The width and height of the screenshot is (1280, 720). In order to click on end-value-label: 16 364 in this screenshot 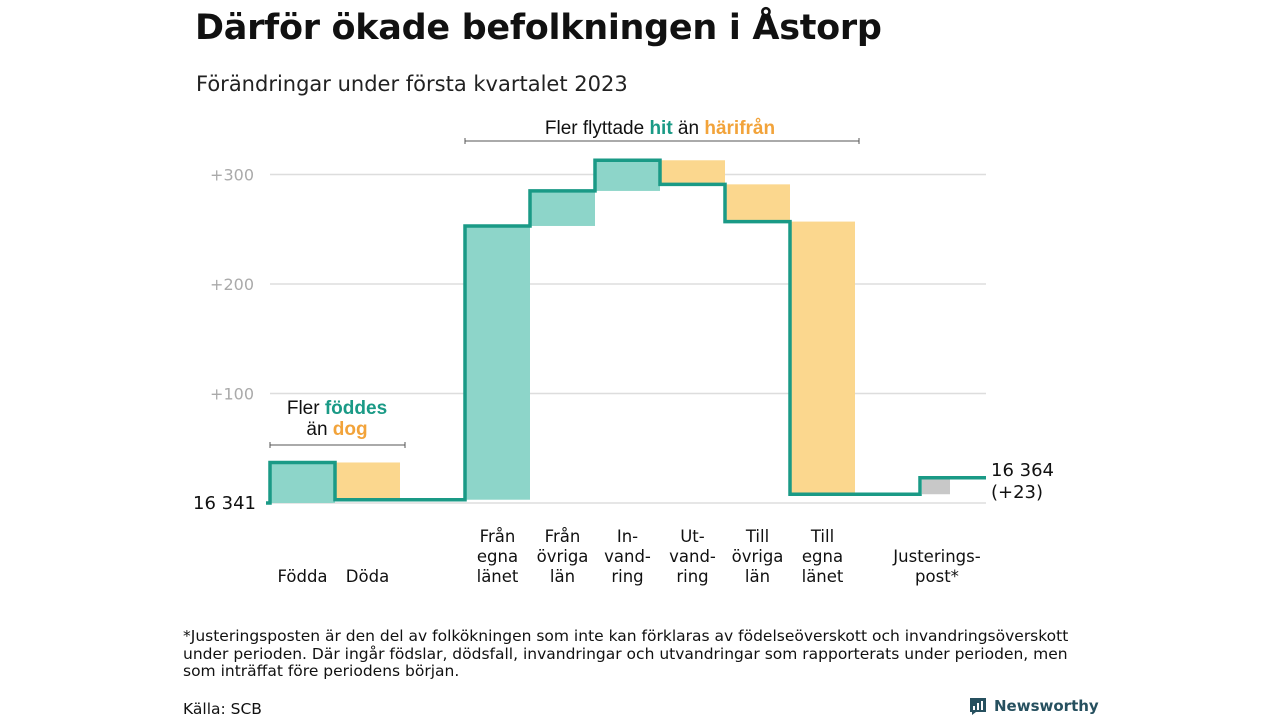, I will do `click(1022, 470)`.